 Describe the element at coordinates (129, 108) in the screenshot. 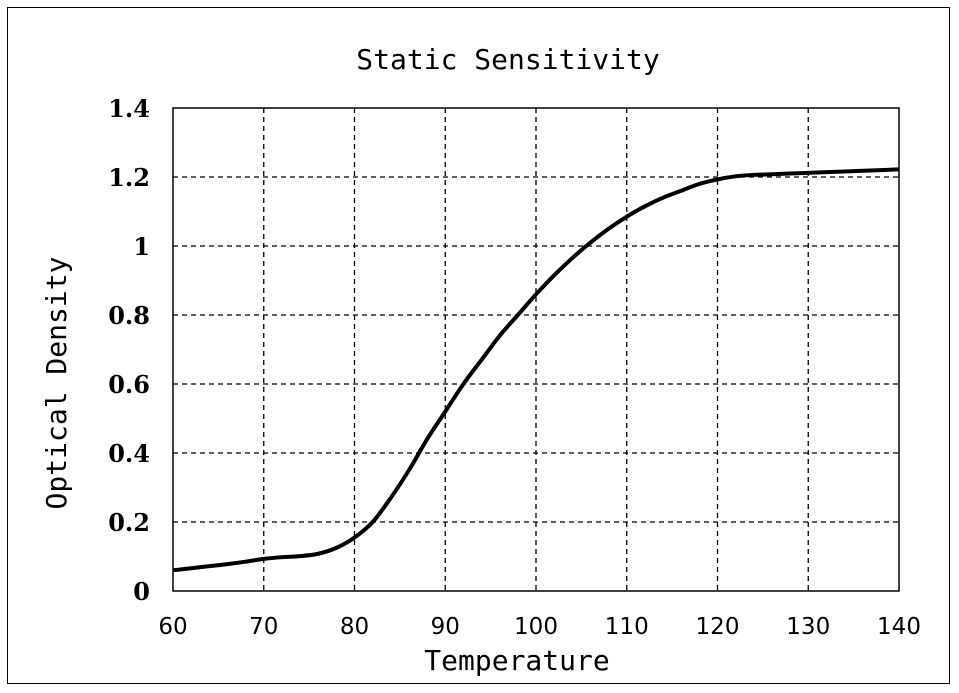

I see `y-tick-label: 1.4` at that location.